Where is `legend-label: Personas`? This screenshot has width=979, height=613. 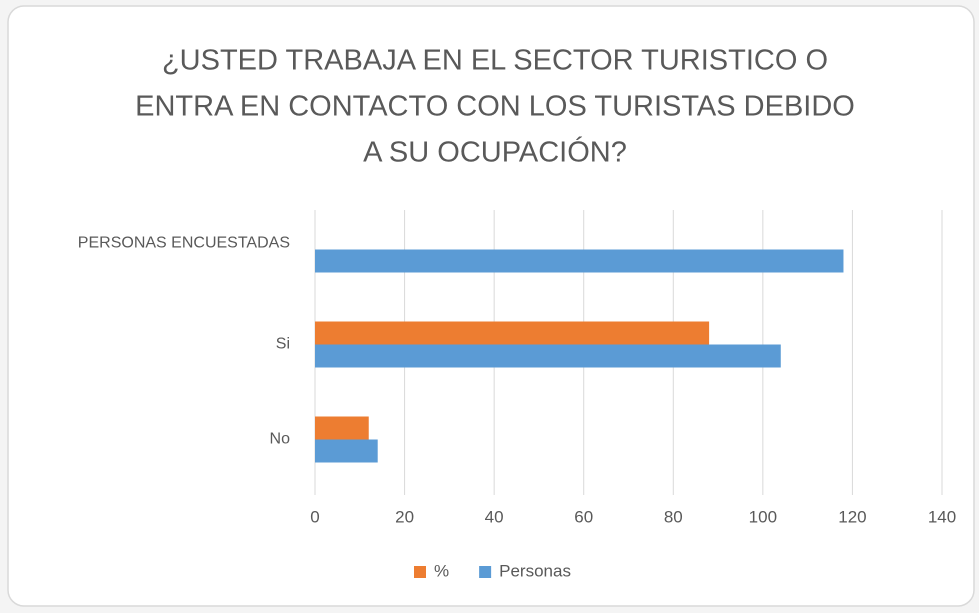 legend-label: Personas is located at coordinates (535, 570).